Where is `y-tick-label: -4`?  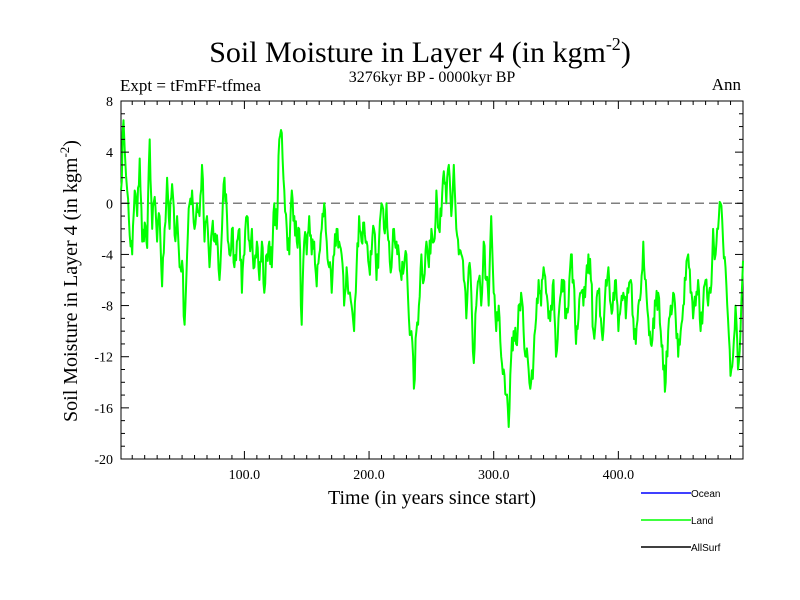
y-tick-label: -4 is located at coordinates (107, 255).